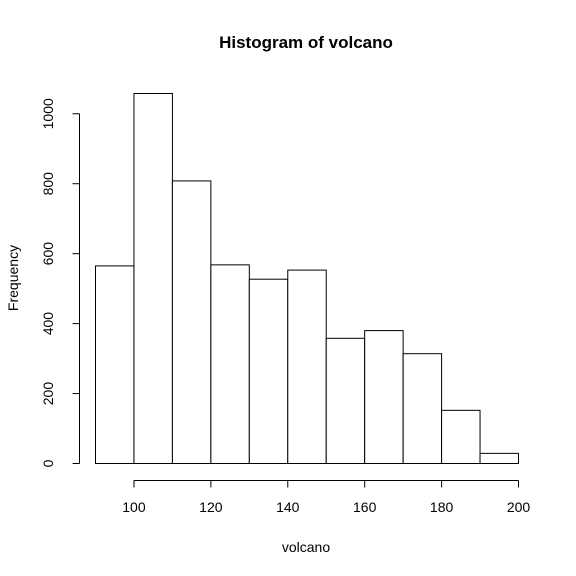  I want to click on y-tick-label: 400, so click(48, 324).